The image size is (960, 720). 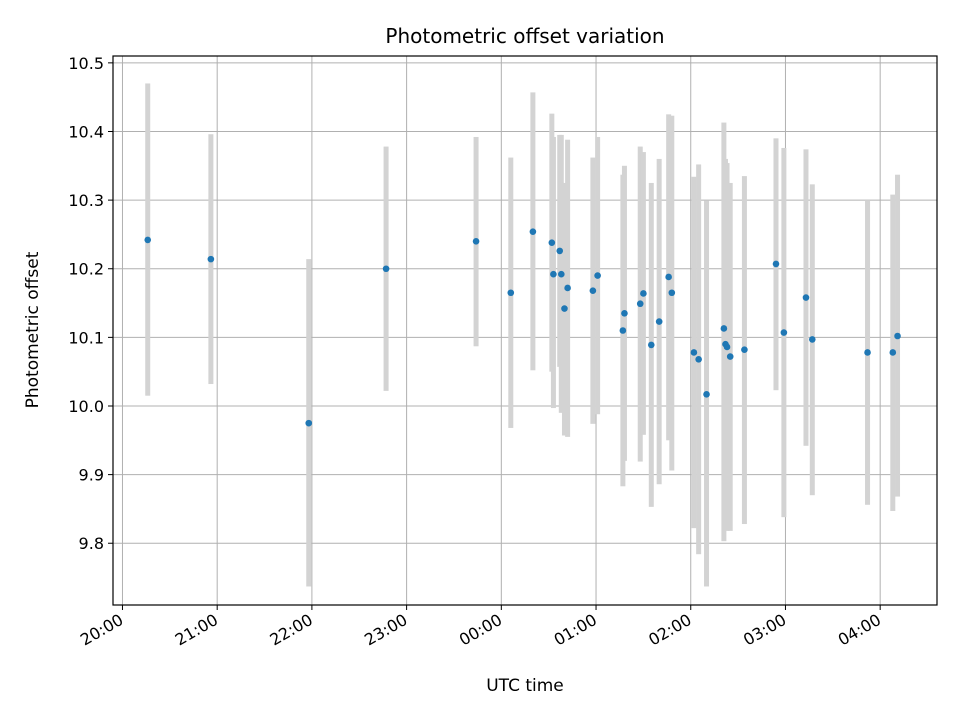 I want to click on y-axis-ticks: 9.8 9.9 10.0 10.1 10.2 10.3 10.4 10.5, so click(x=90, y=303).